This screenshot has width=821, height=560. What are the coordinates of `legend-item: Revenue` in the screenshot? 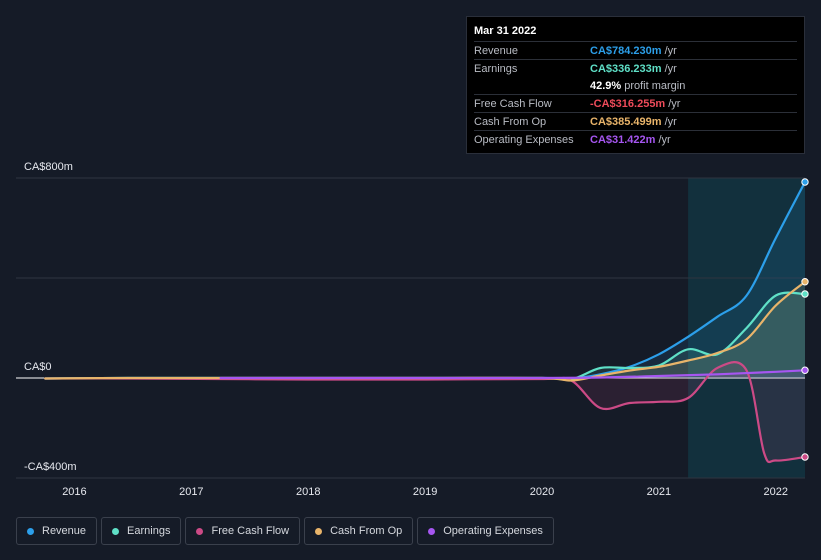 It's located at (57, 531).